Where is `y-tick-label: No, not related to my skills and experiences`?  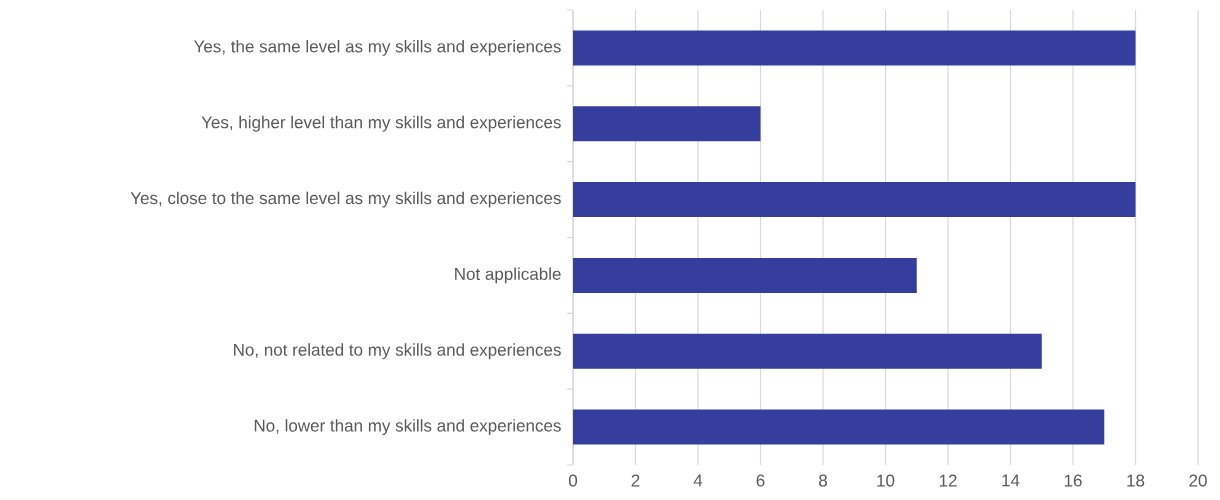
y-tick-label: No, not related to my skills and experiences is located at coordinates (397, 351).